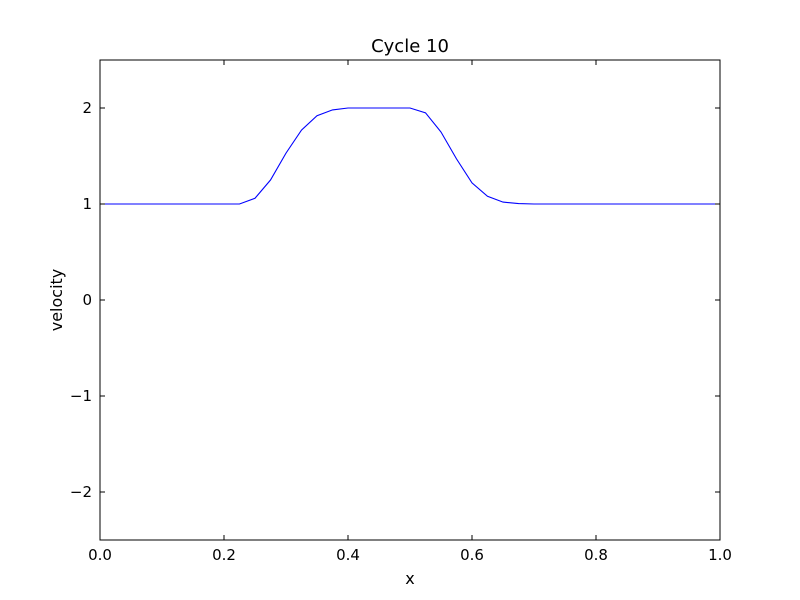  Describe the element at coordinates (410, 46) in the screenshot. I see `chart-title: Cycle 10` at that location.